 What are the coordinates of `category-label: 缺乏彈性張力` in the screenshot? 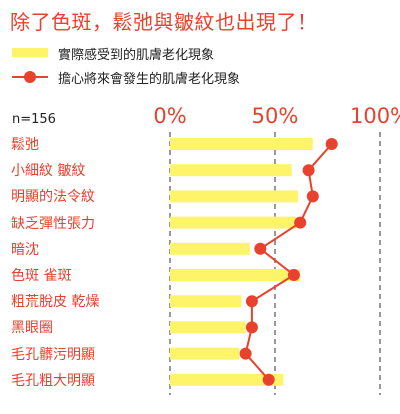 It's located at (53, 223).